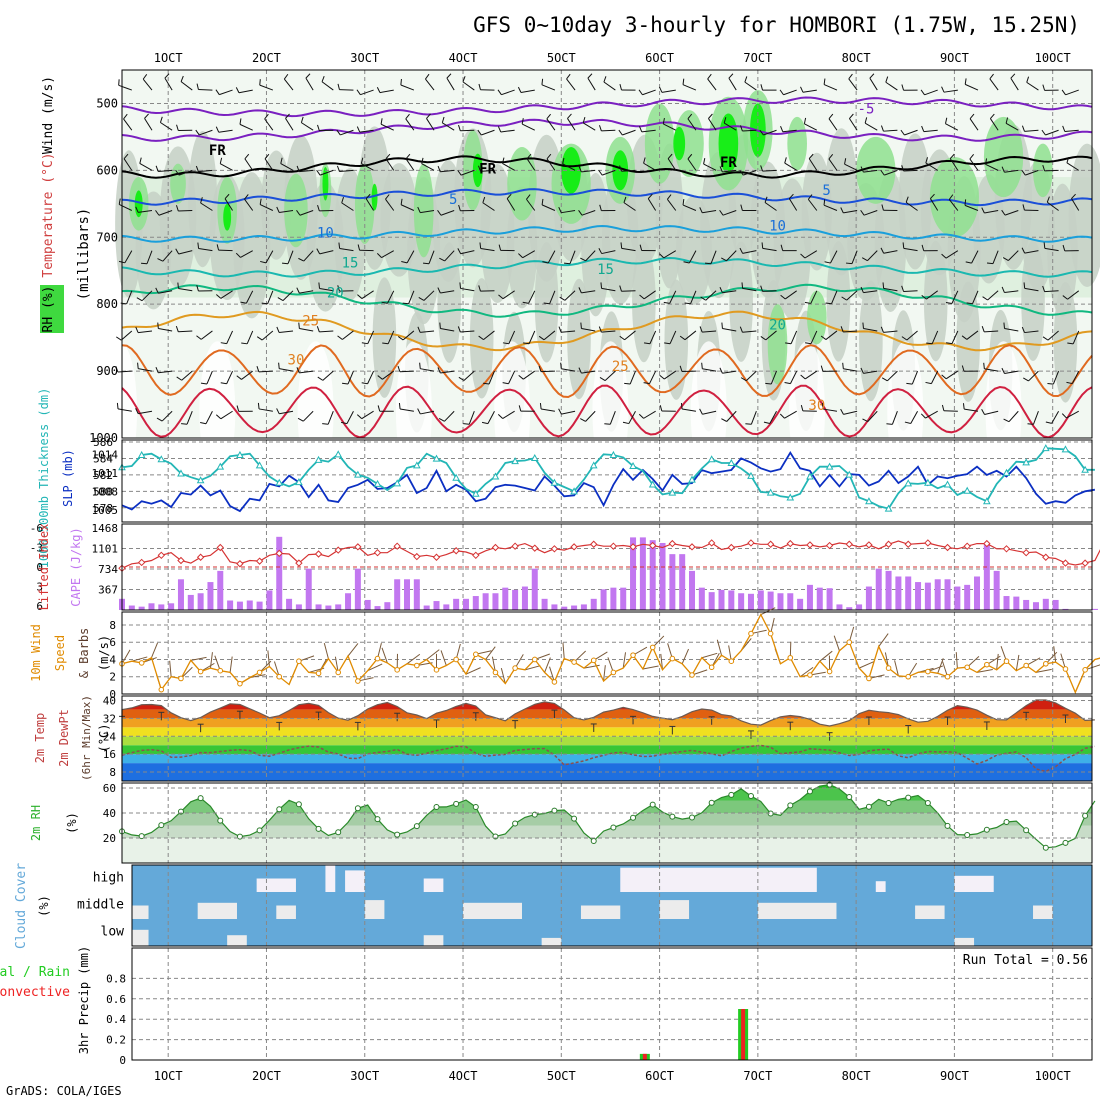 The image size is (1100, 1100). I want to click on pressure-tick: 500, so click(107, 103).